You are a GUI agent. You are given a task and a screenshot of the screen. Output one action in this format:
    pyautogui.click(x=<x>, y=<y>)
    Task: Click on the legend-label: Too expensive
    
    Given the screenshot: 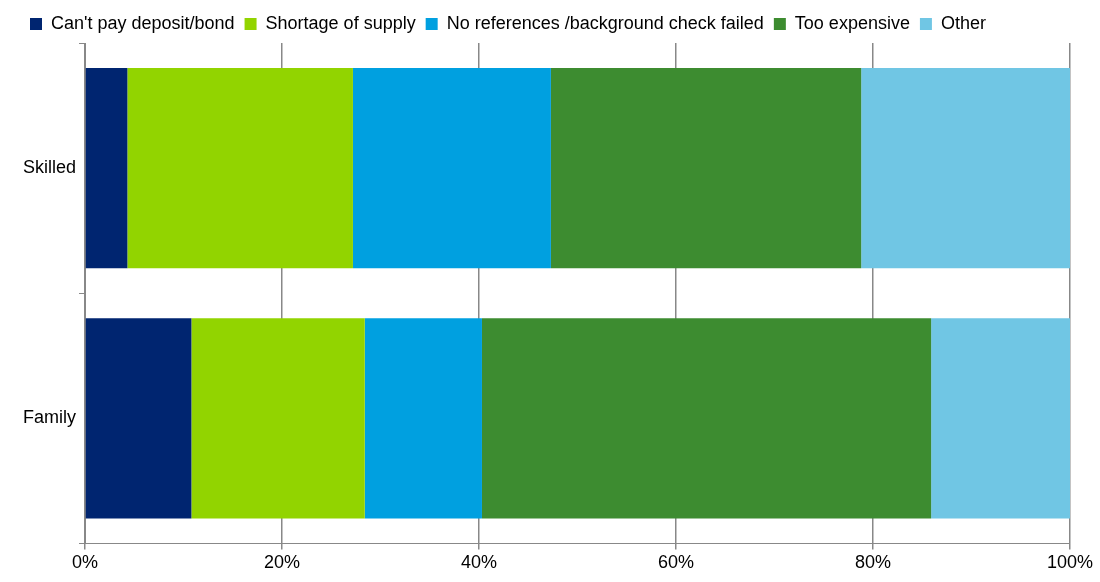 What is the action you would take?
    pyautogui.click(x=852, y=22)
    